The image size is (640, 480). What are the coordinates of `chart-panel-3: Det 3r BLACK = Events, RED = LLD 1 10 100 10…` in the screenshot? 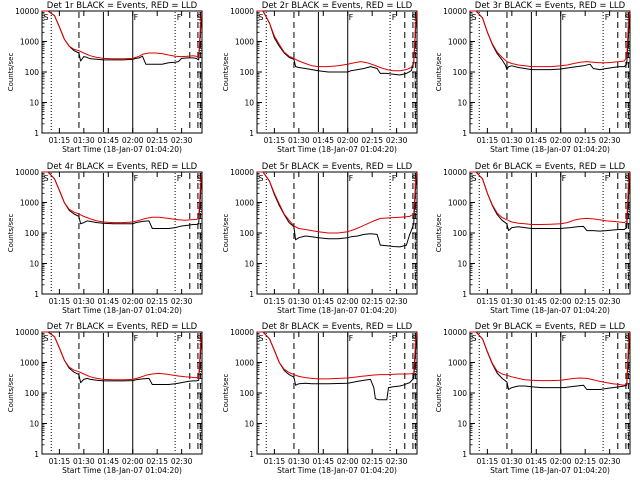 It's located at (533, 77).